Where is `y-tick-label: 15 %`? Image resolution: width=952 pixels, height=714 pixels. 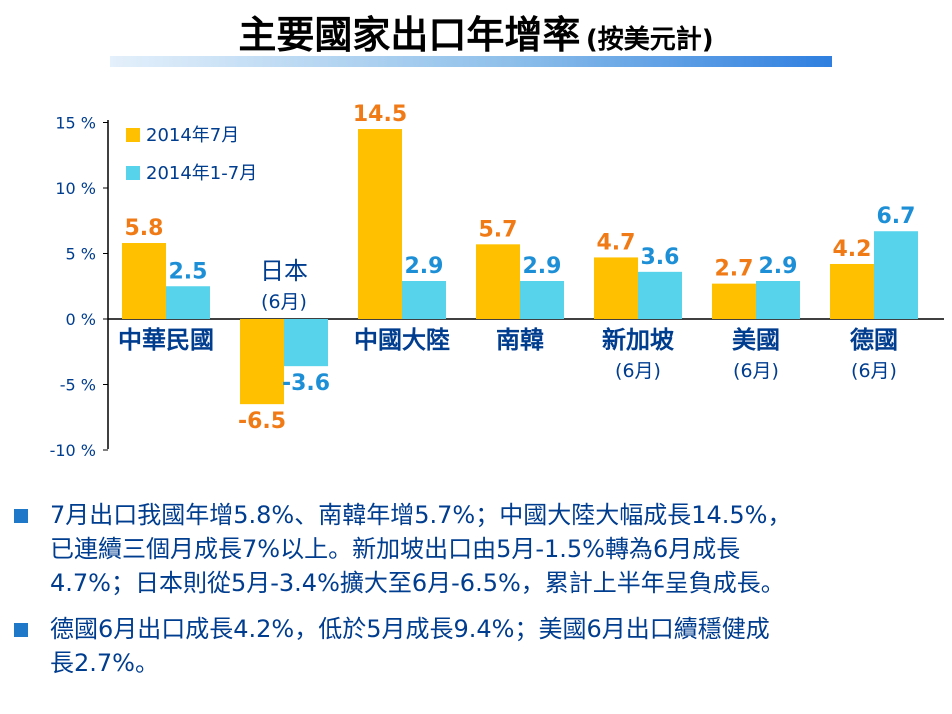
y-tick-label: 15 % is located at coordinates (75, 123).